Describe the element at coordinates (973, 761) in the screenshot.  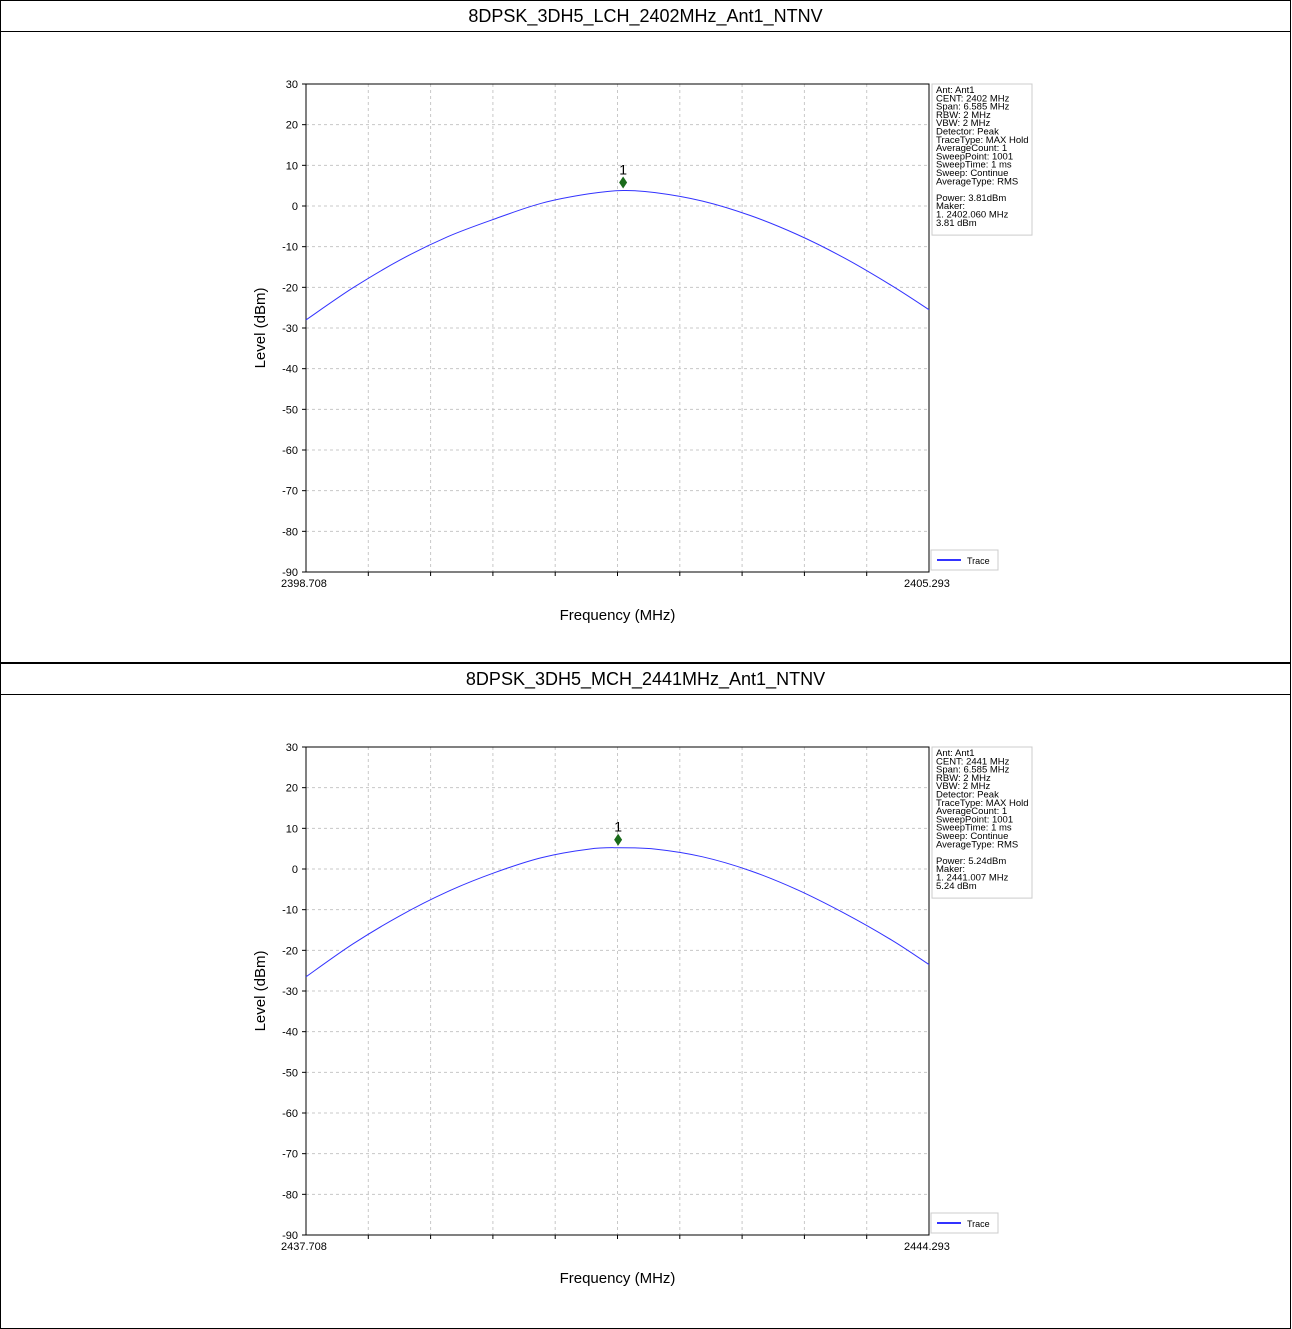
I see `info-line: CENT: 2441 MHz` at that location.